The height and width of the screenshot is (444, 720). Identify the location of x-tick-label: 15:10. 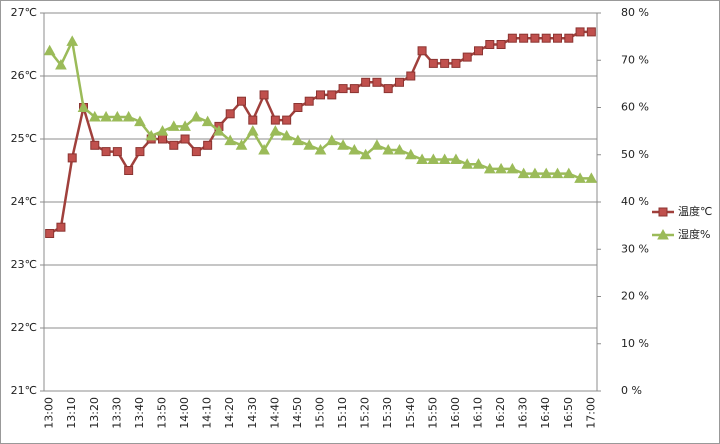
(342, 413).